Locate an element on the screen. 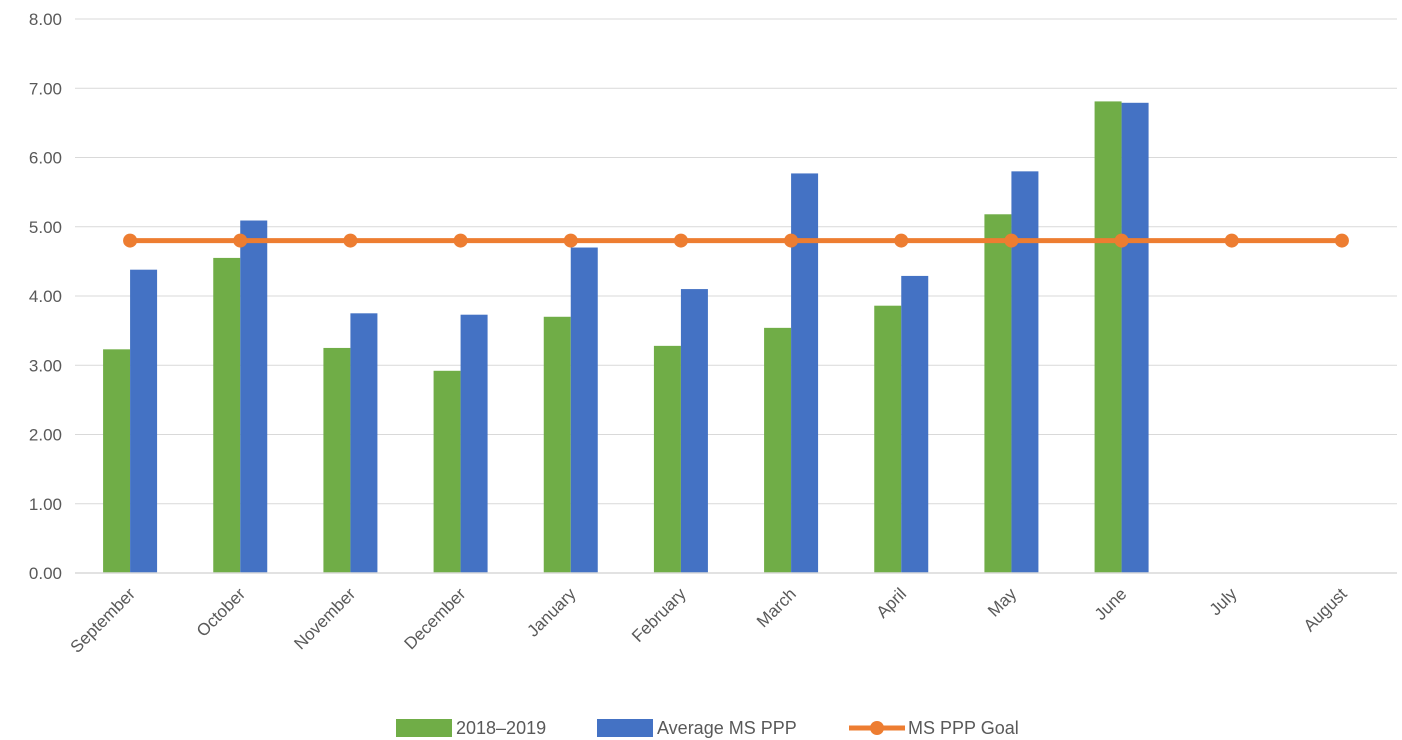  y-tick-label: 5.00 is located at coordinates (45, 227).